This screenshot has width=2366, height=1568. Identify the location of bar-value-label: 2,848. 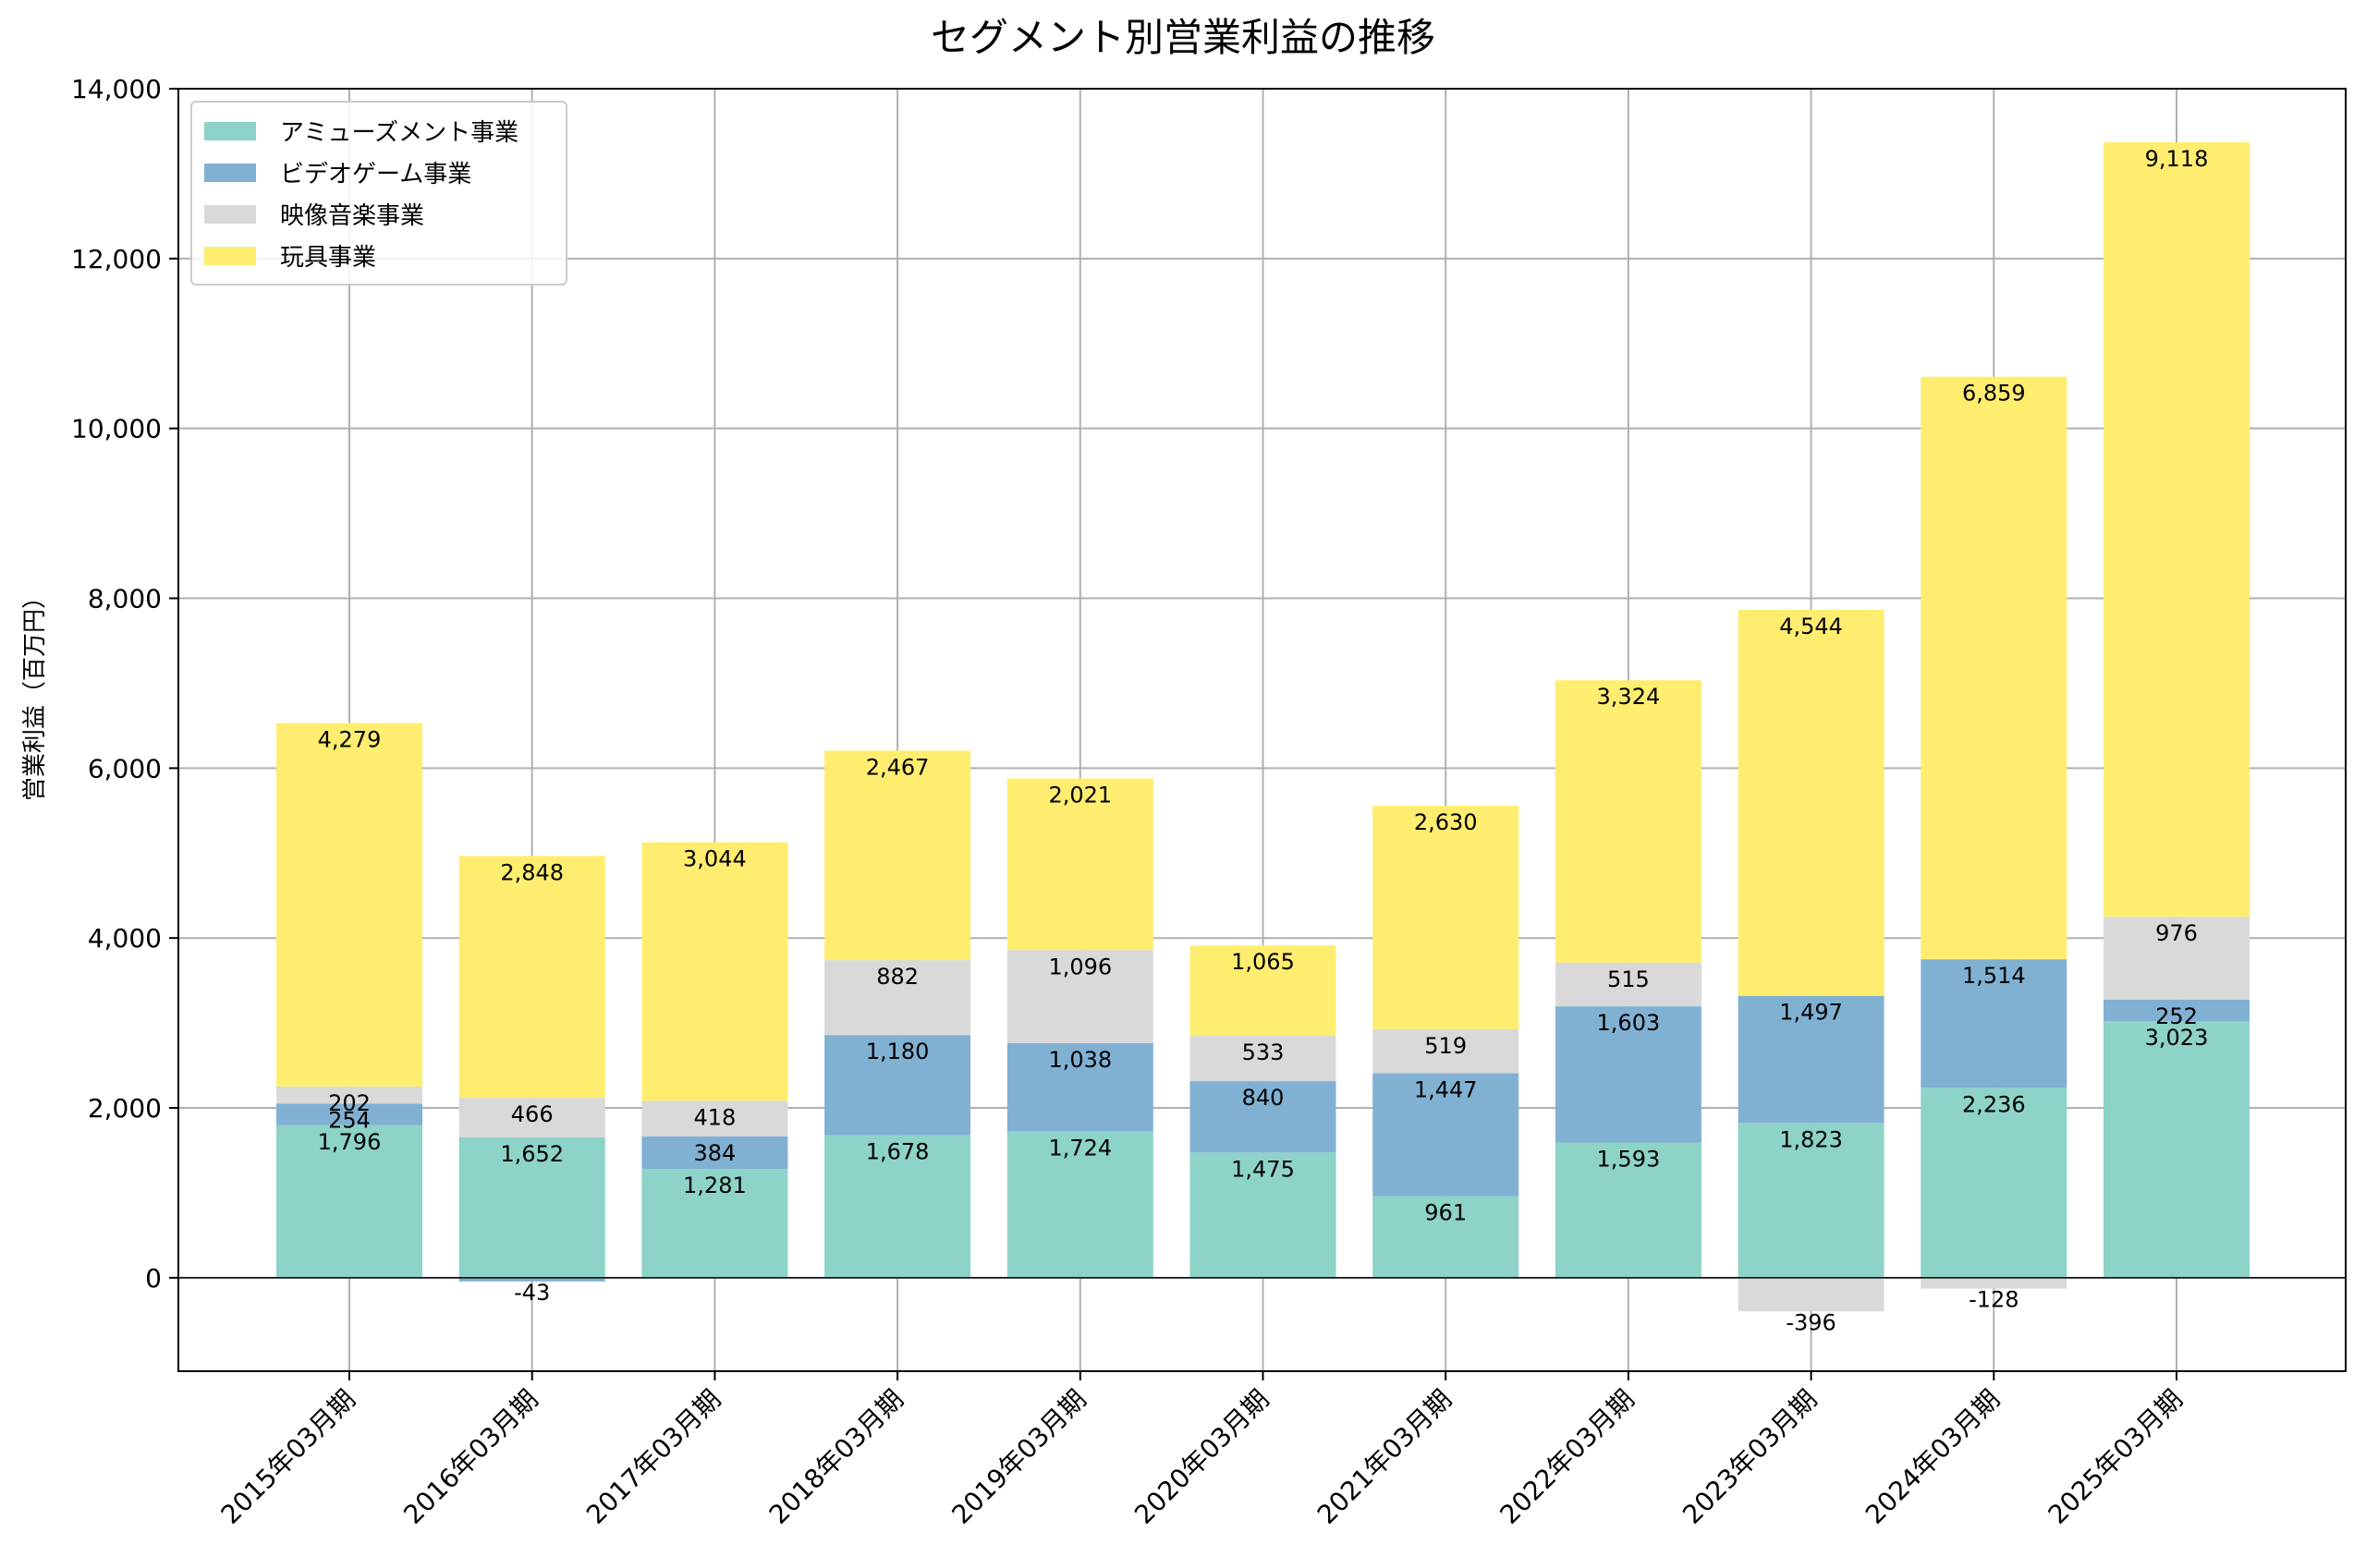
(532, 872).